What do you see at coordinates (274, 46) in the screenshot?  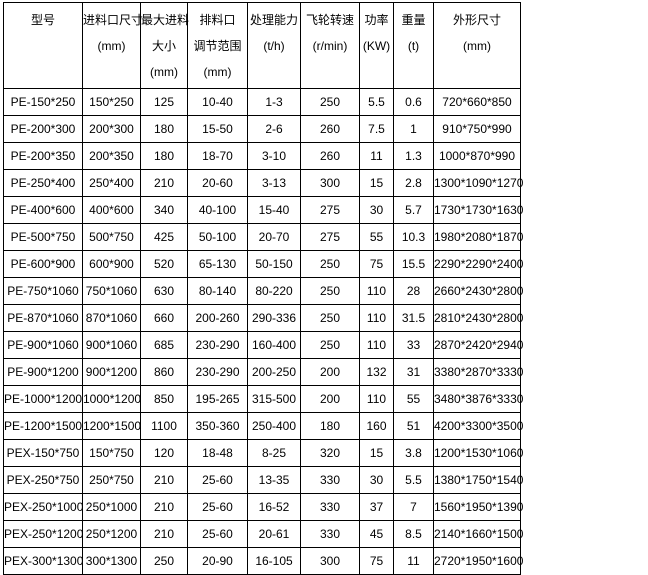 I see `column-header-line: (t/h)` at bounding box center [274, 46].